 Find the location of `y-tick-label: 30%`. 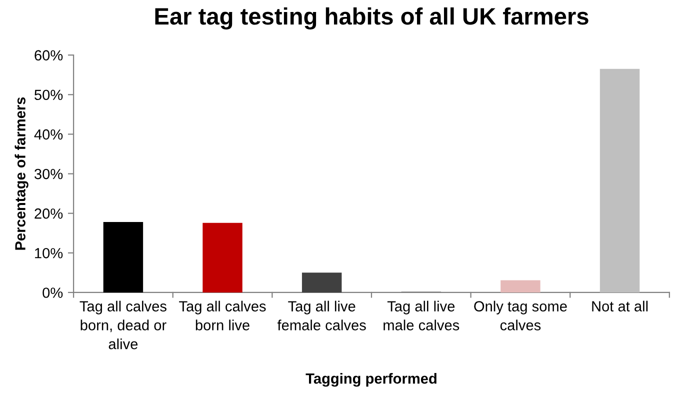

y-tick-label: 30% is located at coordinates (48, 174).